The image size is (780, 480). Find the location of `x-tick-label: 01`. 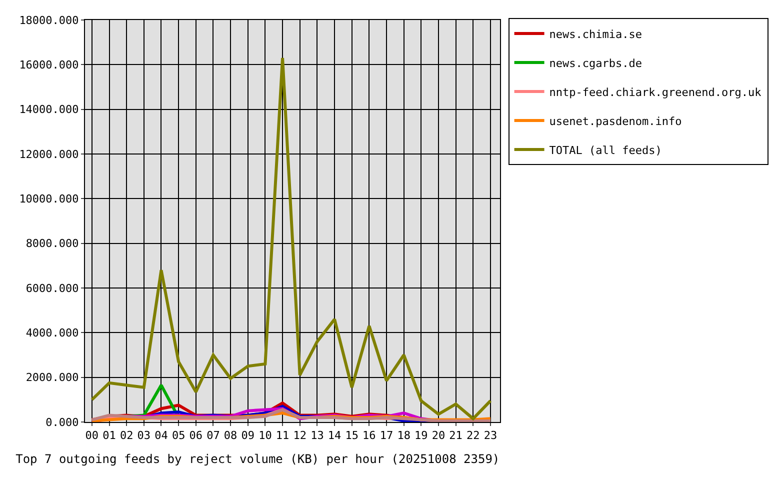

x-tick-label: 01 is located at coordinates (109, 435).